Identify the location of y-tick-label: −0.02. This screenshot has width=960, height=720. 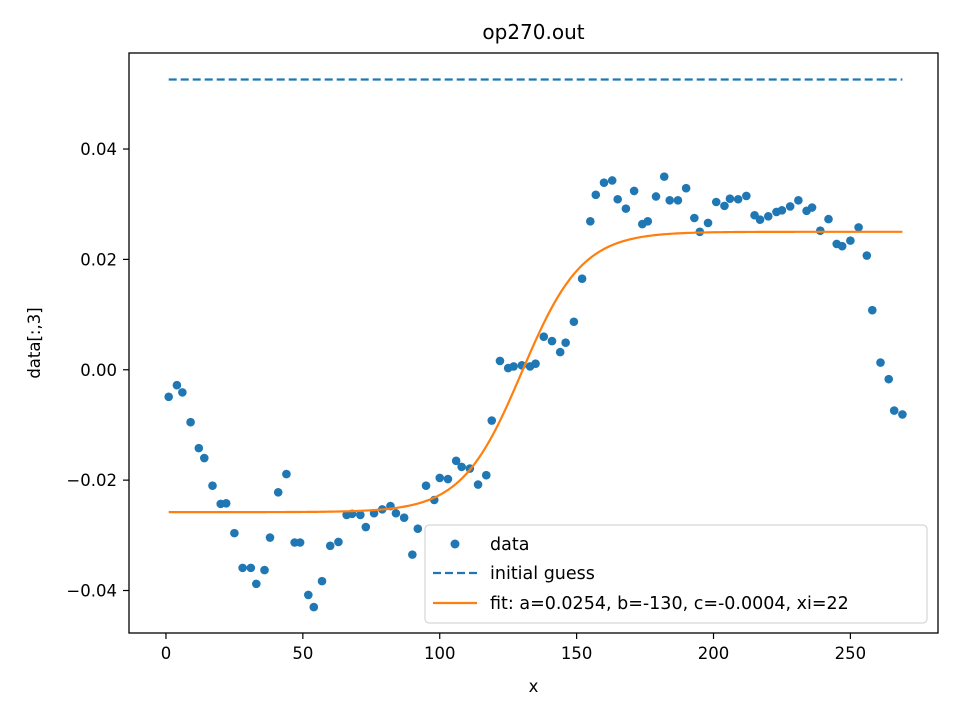
(91, 480).